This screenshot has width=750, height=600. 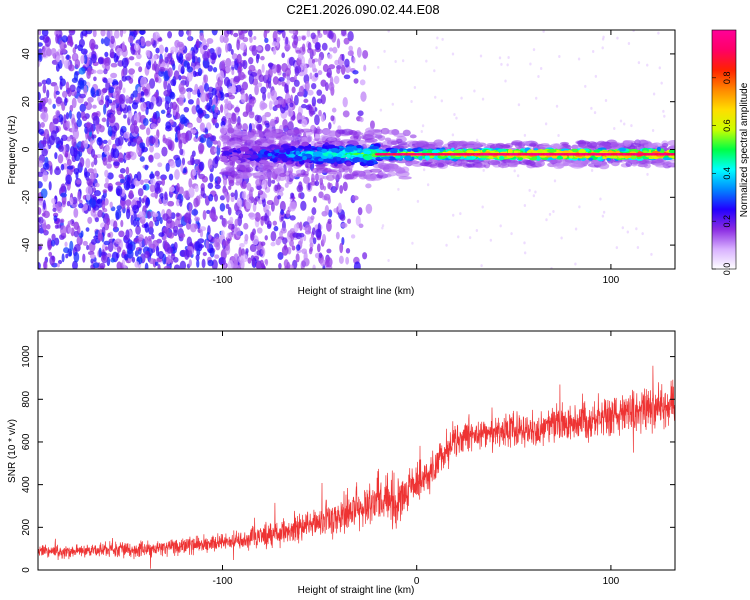 I want to click on spectrogram-y-tick-label: -40, so click(x=26, y=244).